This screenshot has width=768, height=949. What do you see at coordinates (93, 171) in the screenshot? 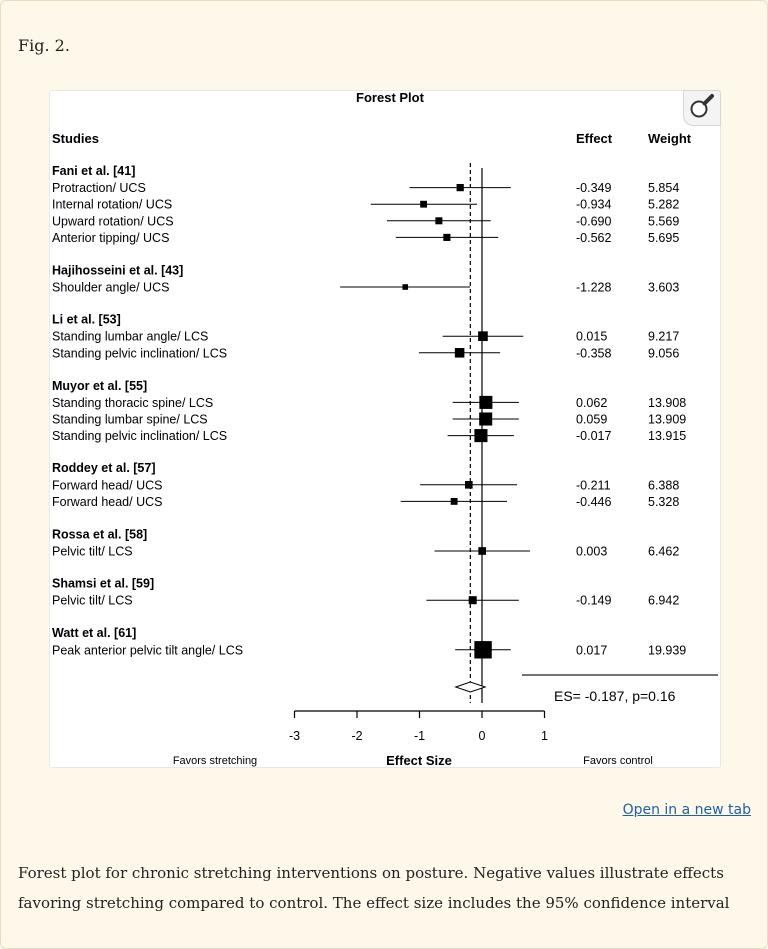
I see `study-label: Fani et al. [41]` at bounding box center [93, 171].